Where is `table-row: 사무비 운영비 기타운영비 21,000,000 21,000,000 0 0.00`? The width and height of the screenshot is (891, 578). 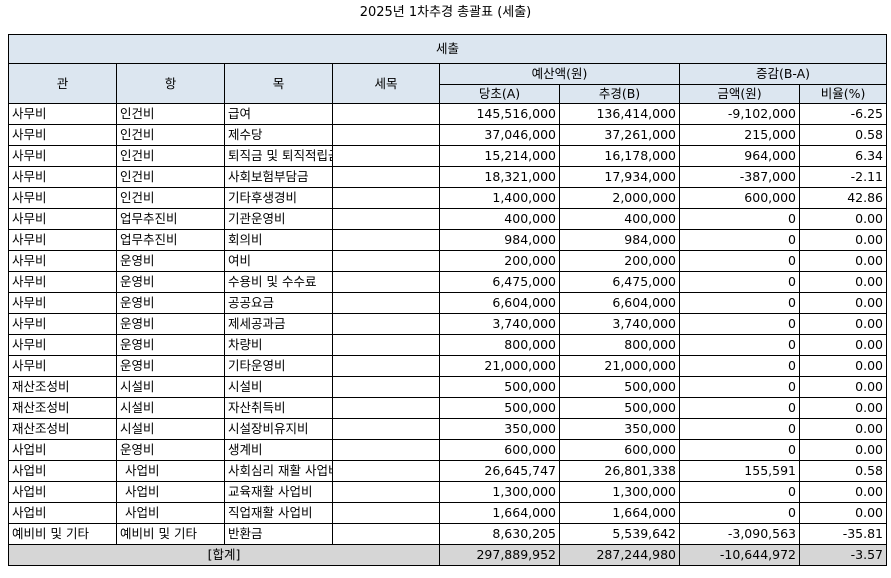 table-row: 사무비 운영비 기타운영비 21,000,000 21,000,000 0 0.00 is located at coordinates (448, 366).